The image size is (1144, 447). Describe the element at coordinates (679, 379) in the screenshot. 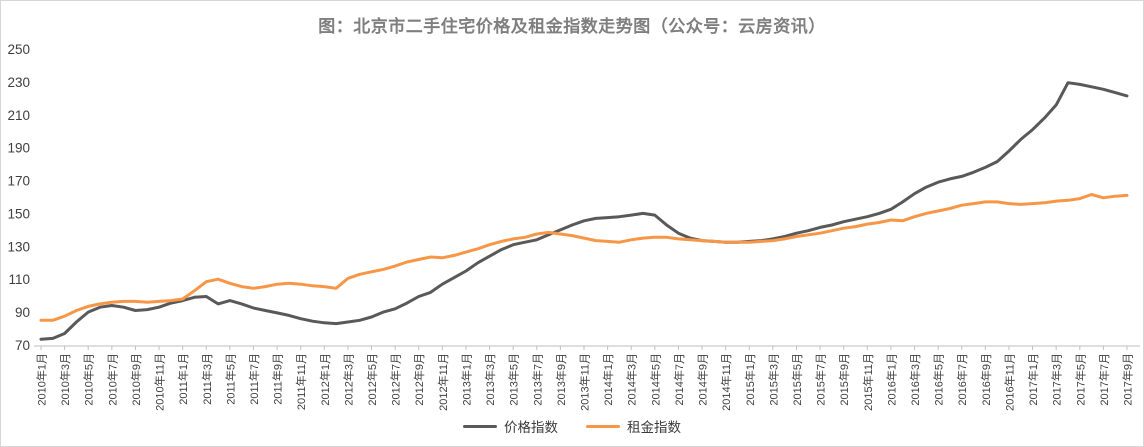

I see `x-axis-tick-label: 2014年7月` at that location.